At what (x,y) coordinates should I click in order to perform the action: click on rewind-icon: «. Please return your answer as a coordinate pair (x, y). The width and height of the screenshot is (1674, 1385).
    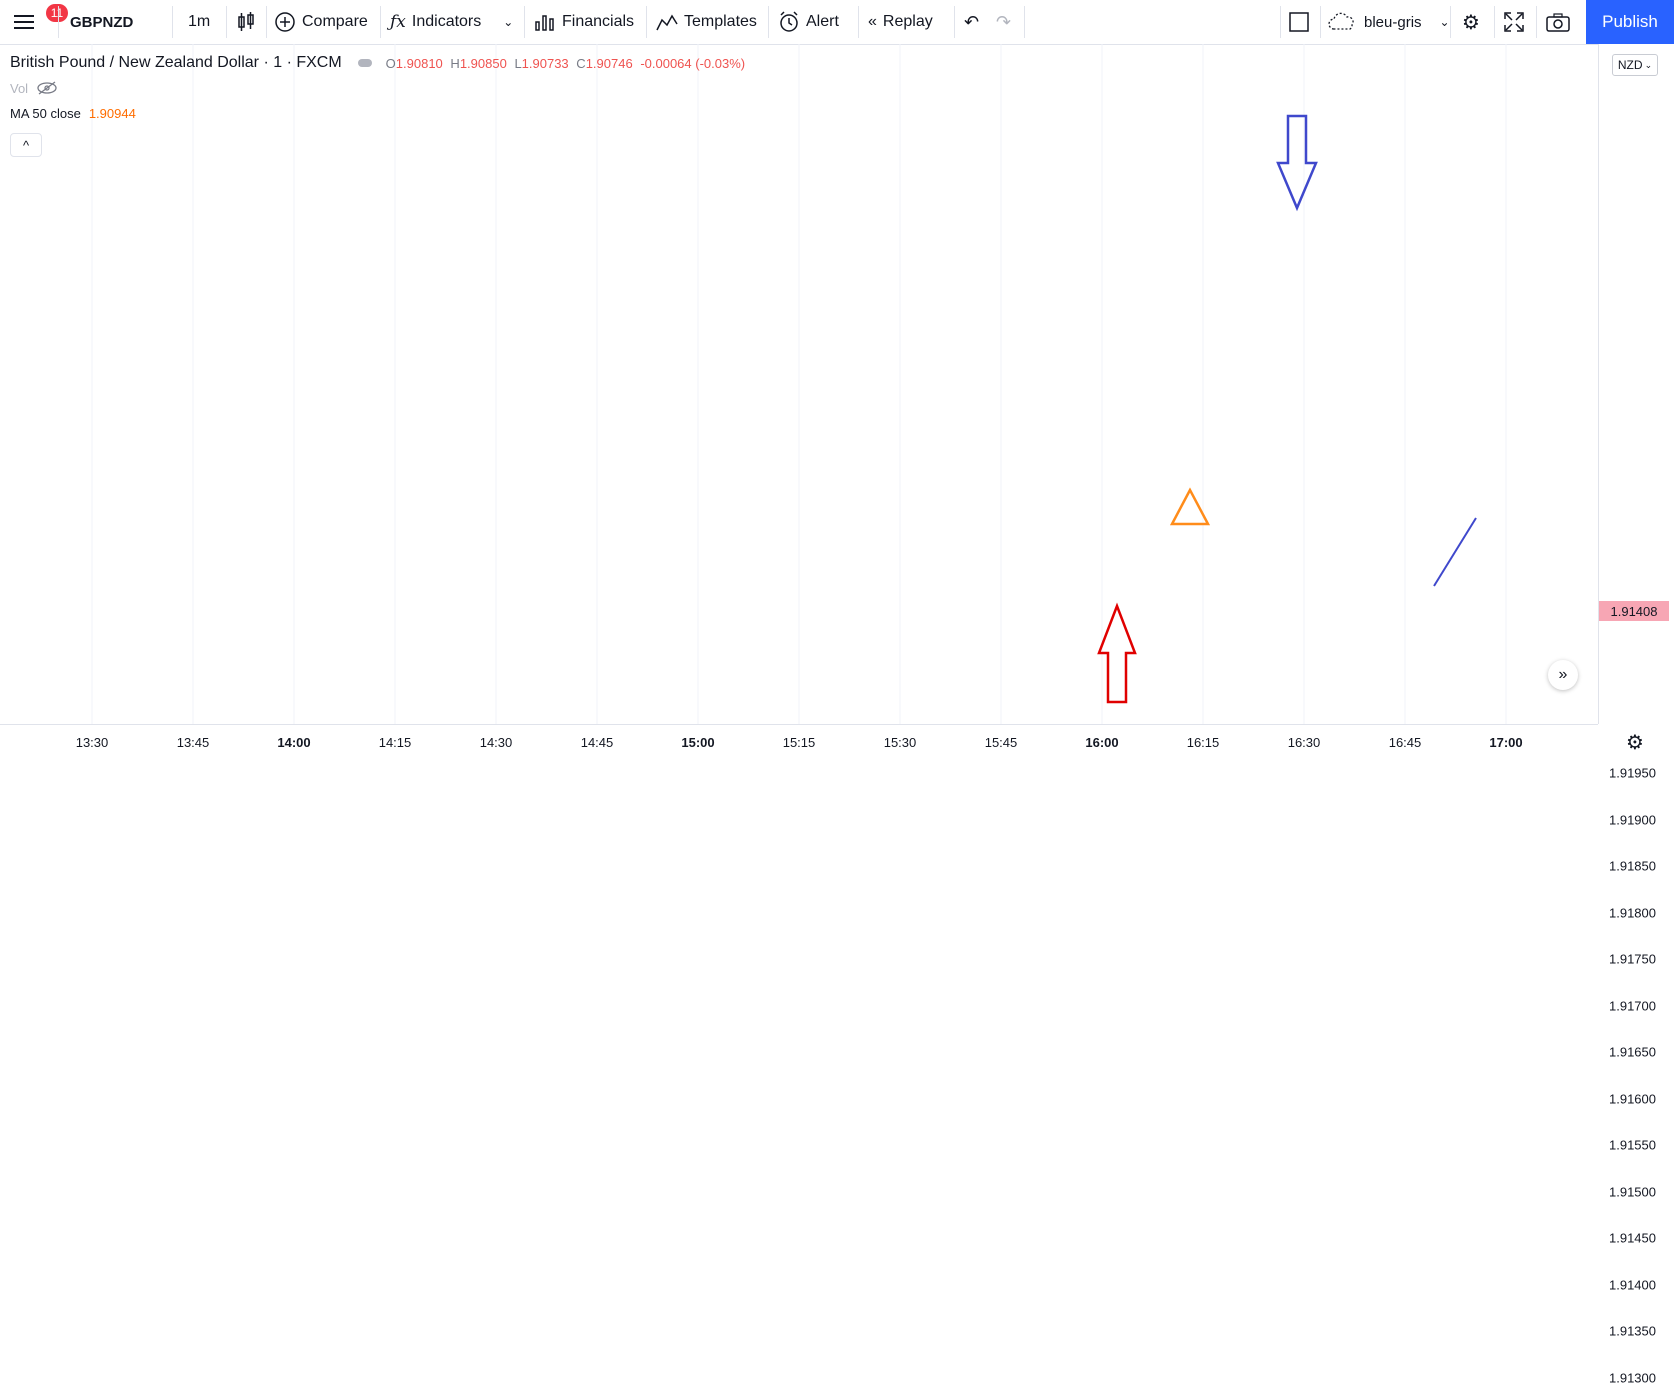
    Looking at the image, I should click on (872, 21).